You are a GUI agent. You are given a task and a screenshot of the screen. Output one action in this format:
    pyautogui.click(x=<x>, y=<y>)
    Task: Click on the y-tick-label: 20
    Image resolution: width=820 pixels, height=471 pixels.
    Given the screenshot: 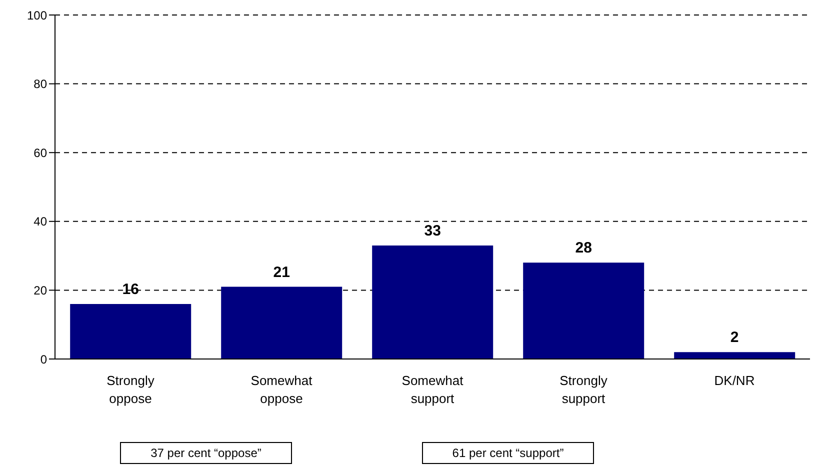 What is the action you would take?
    pyautogui.click(x=41, y=290)
    